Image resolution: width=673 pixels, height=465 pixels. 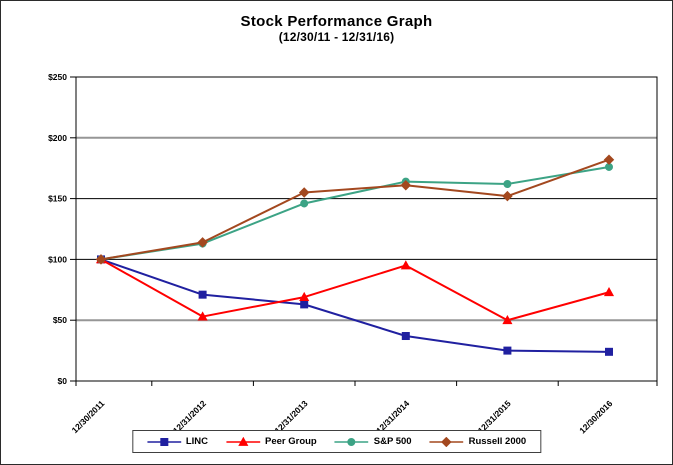 I want to click on legend-label: Russell 2000, so click(x=497, y=441).